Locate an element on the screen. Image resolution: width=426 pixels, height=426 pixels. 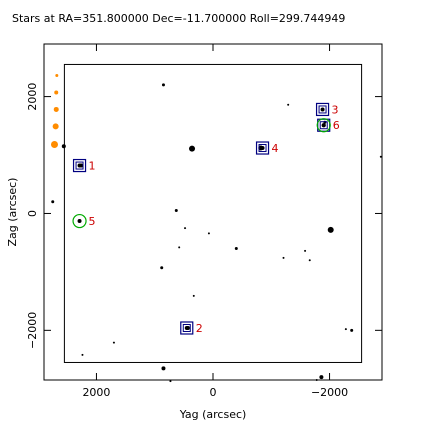
star-index-label: 3 is located at coordinates (335, 109).